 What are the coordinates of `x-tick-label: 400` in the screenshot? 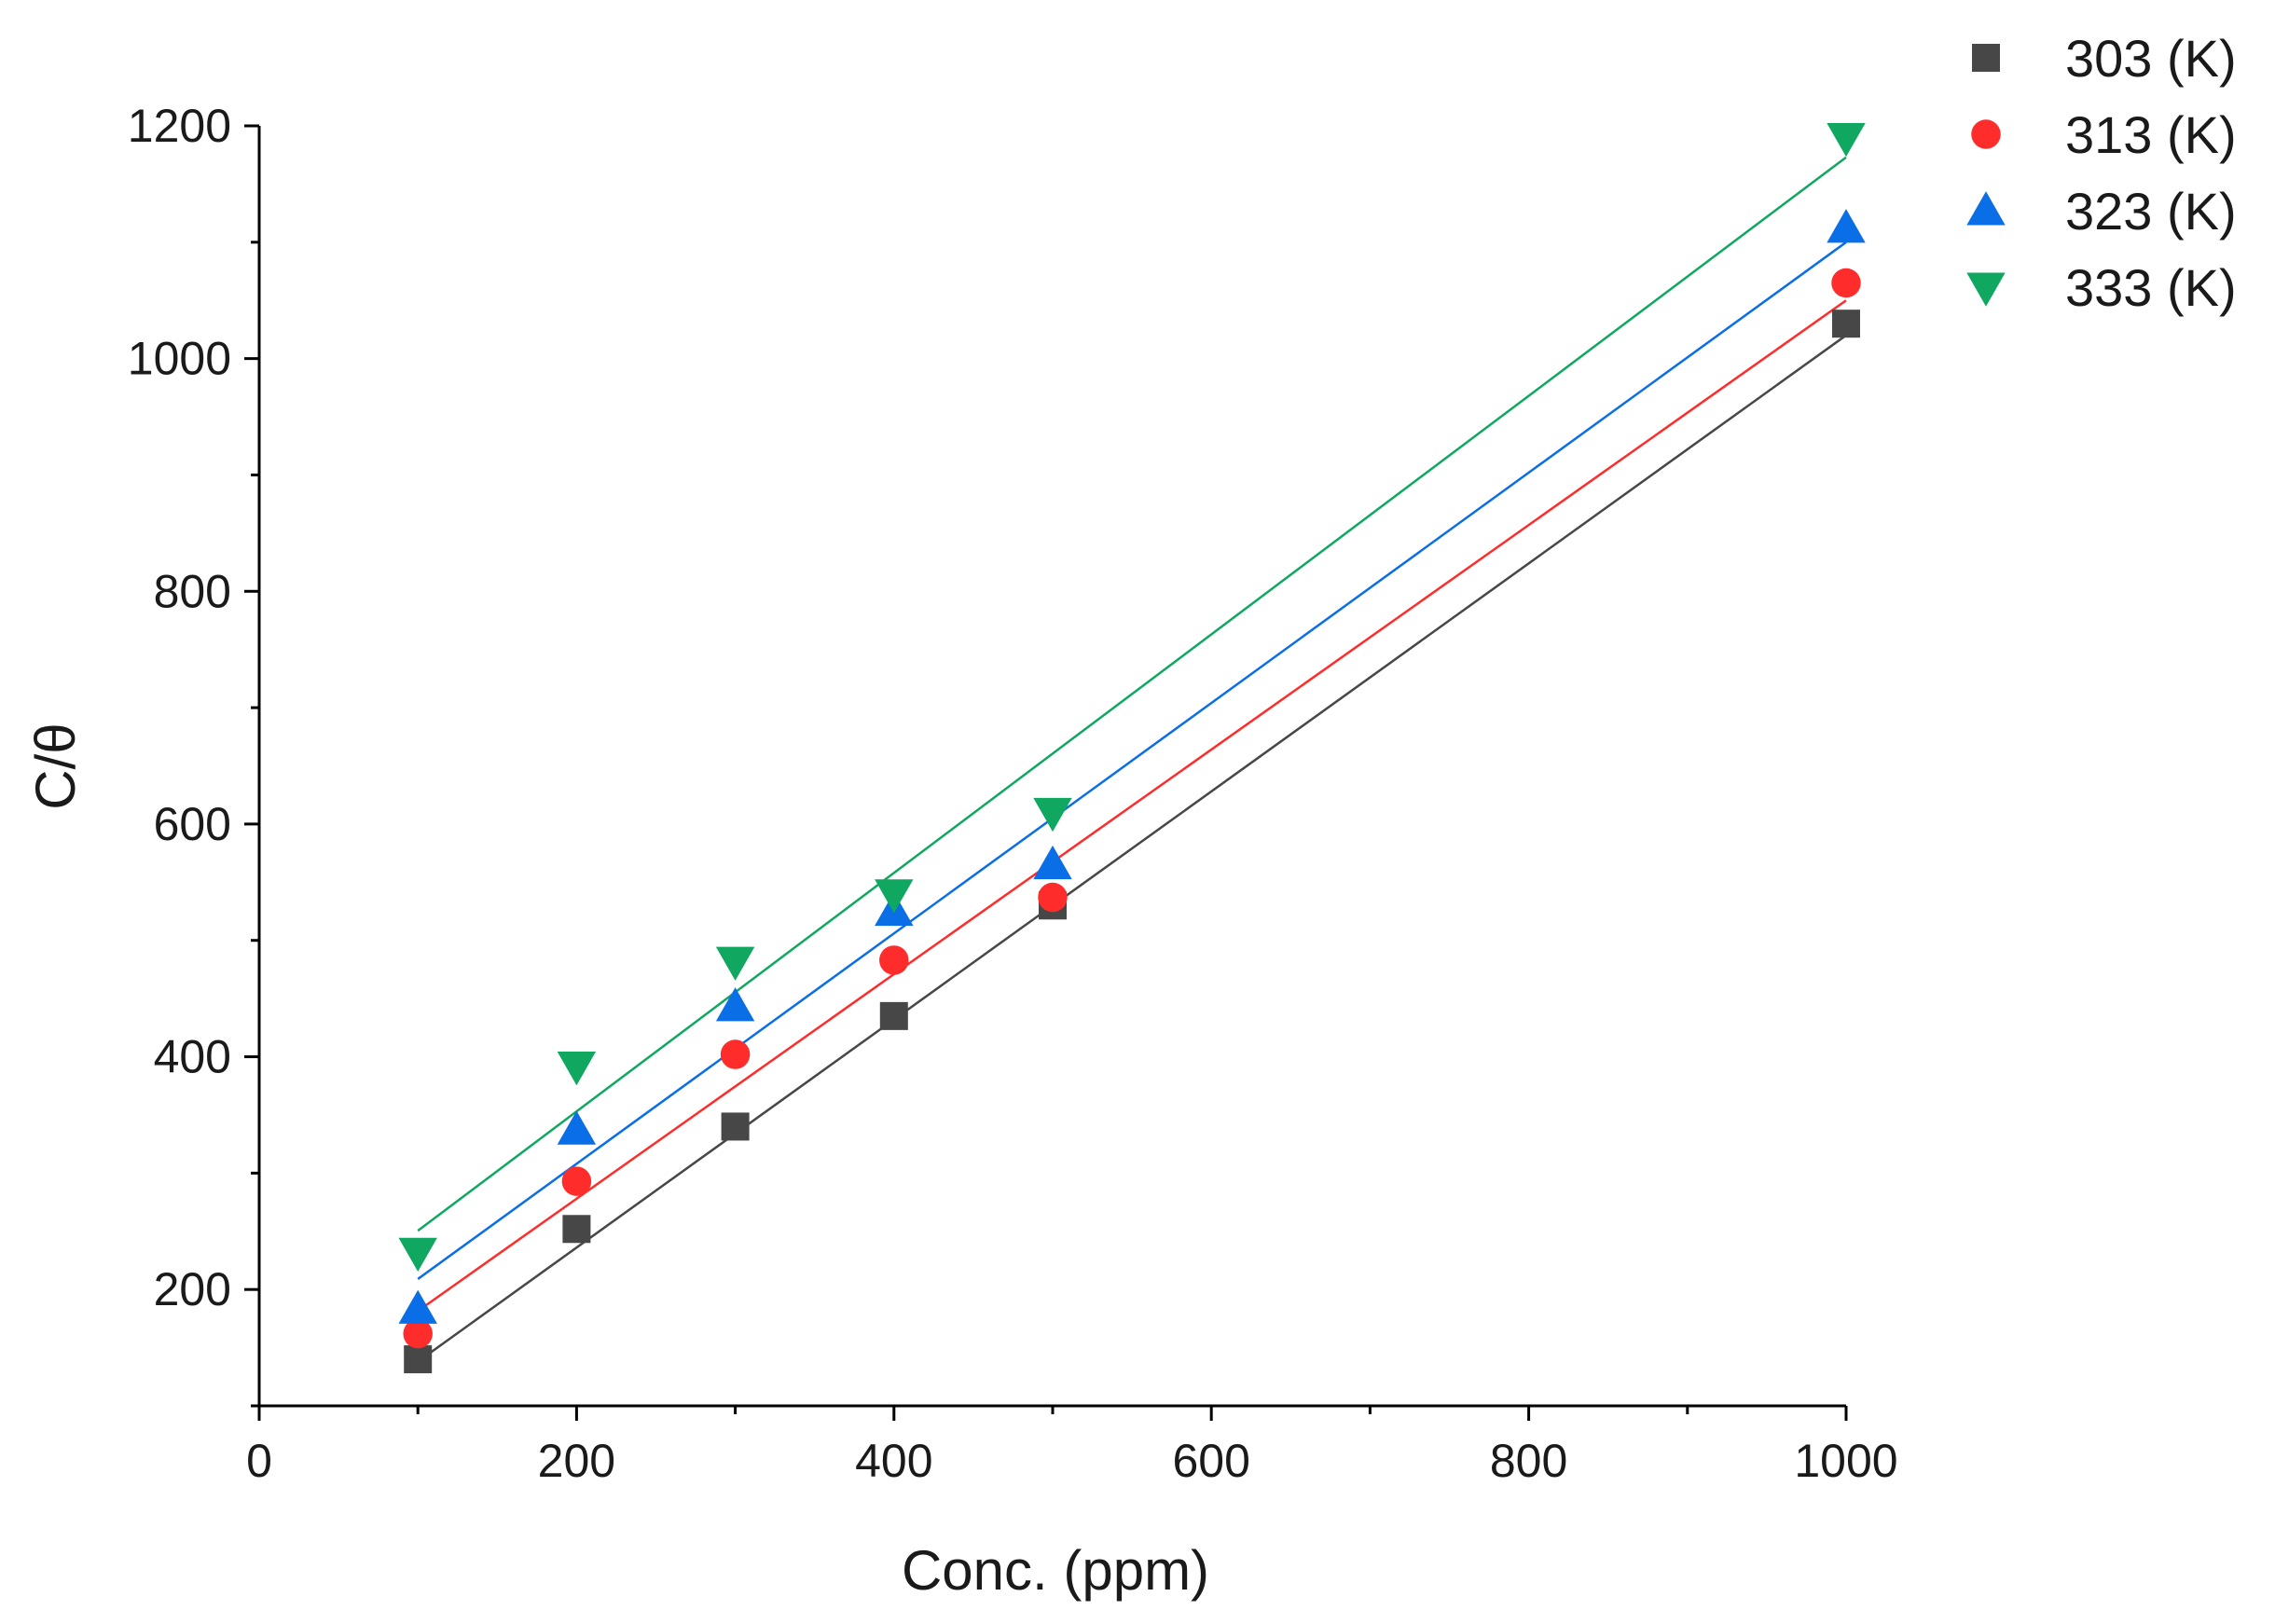 It's located at (893, 1461).